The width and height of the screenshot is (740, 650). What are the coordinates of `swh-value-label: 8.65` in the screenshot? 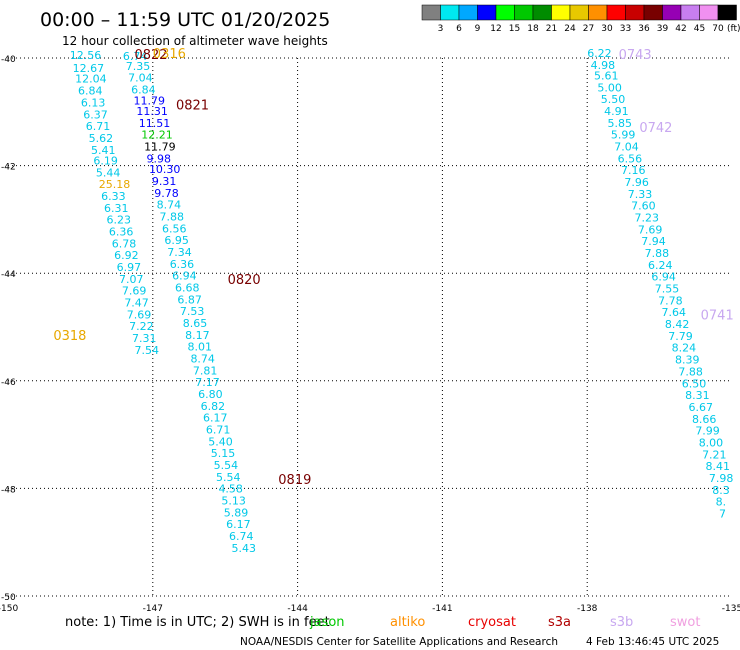 It's located at (195, 323).